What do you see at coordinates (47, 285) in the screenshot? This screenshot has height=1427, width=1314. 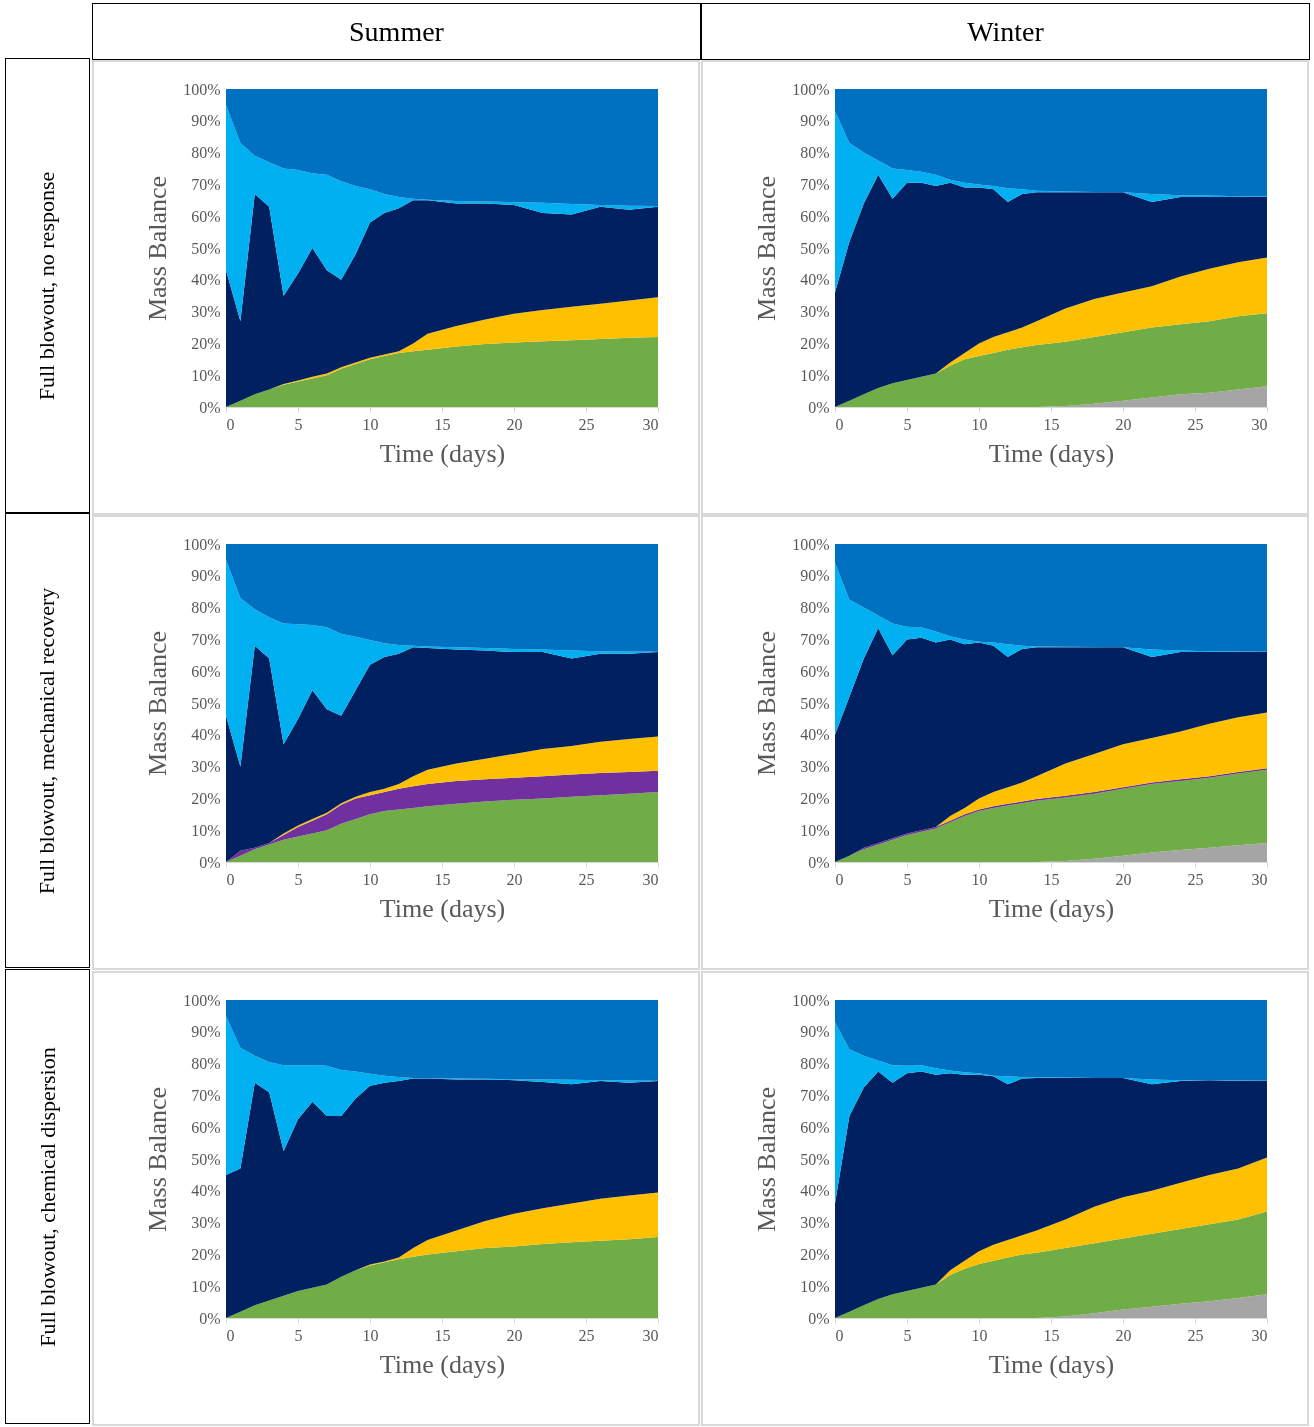 I see `text: Full blowout, no response` at bounding box center [47, 285].